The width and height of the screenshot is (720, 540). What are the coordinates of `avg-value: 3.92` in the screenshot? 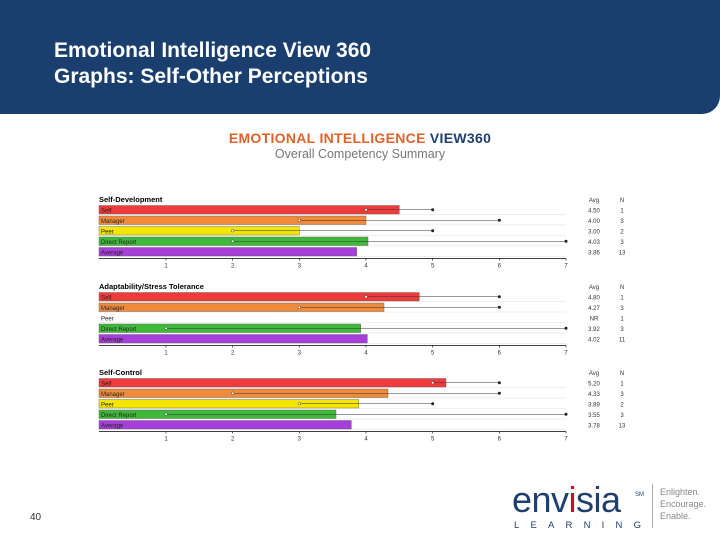 It's located at (594, 330).